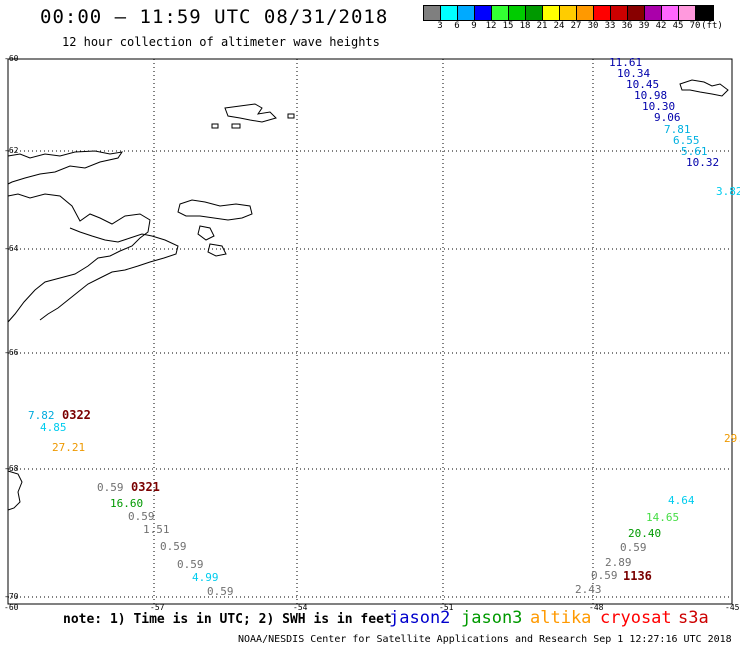 This screenshot has width=740, height=650. Describe the element at coordinates (420, 618) in the screenshot. I see `satellite-legend-jason2: jason2` at that location.